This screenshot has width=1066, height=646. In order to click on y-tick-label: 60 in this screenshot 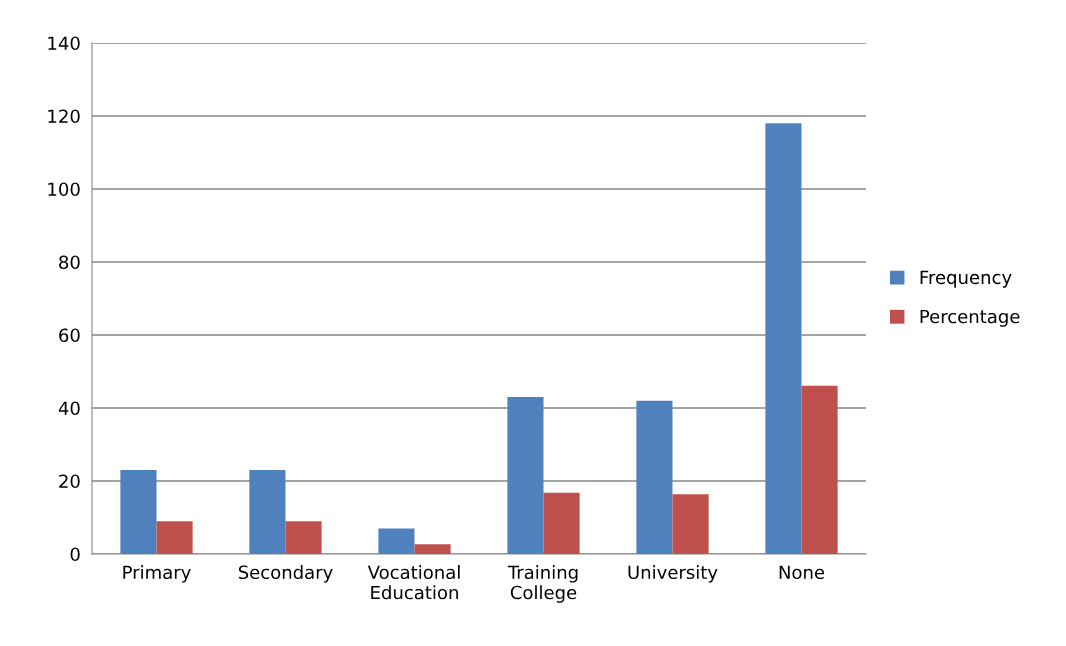, I will do `click(69, 335)`.